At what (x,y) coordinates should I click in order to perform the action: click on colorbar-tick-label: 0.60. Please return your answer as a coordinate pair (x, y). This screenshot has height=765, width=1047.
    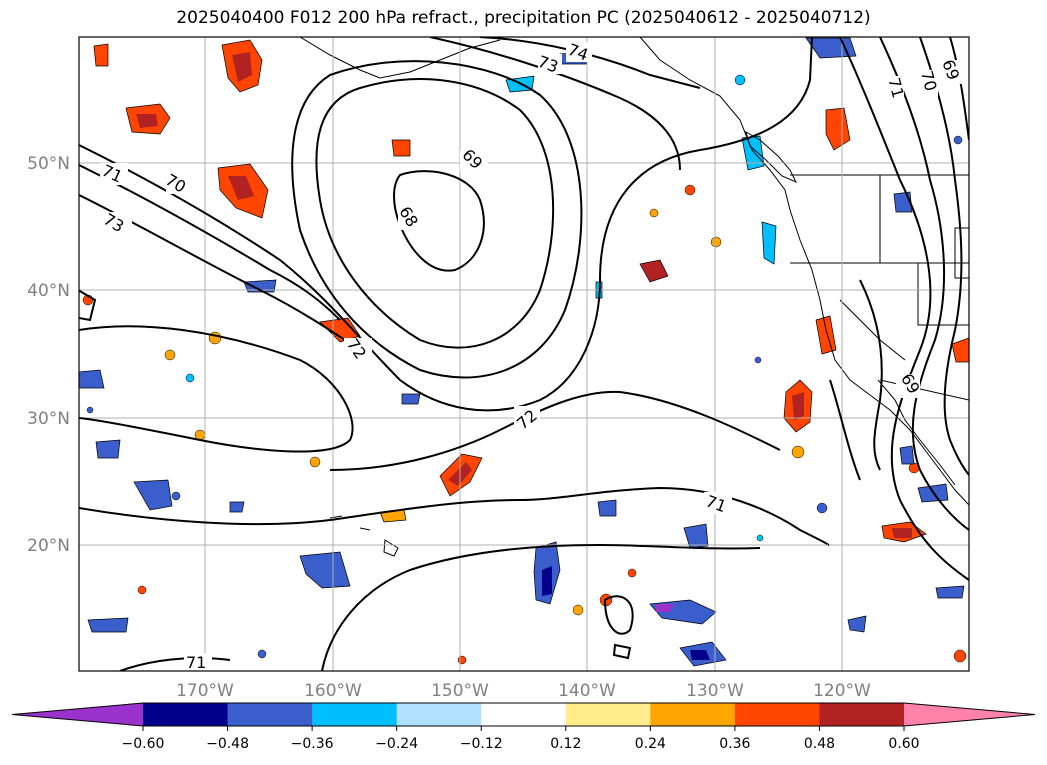
    Looking at the image, I should click on (903, 744).